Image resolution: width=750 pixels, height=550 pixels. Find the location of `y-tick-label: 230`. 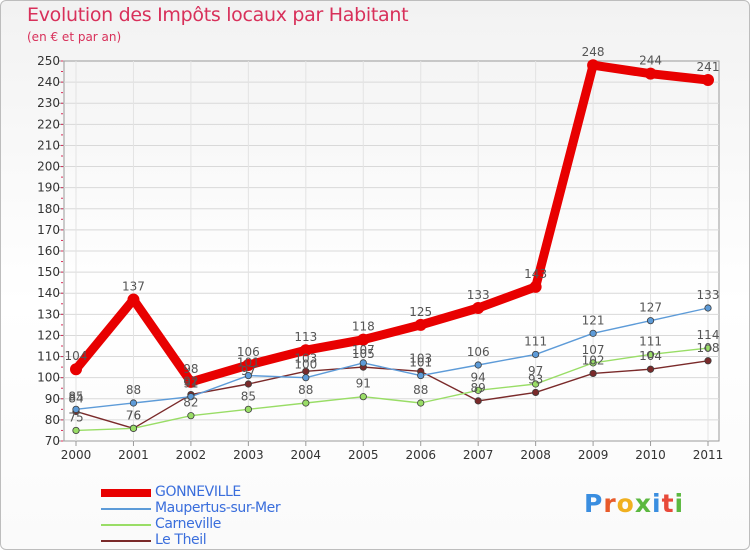

y-tick-label: 230 is located at coordinates (48, 103).